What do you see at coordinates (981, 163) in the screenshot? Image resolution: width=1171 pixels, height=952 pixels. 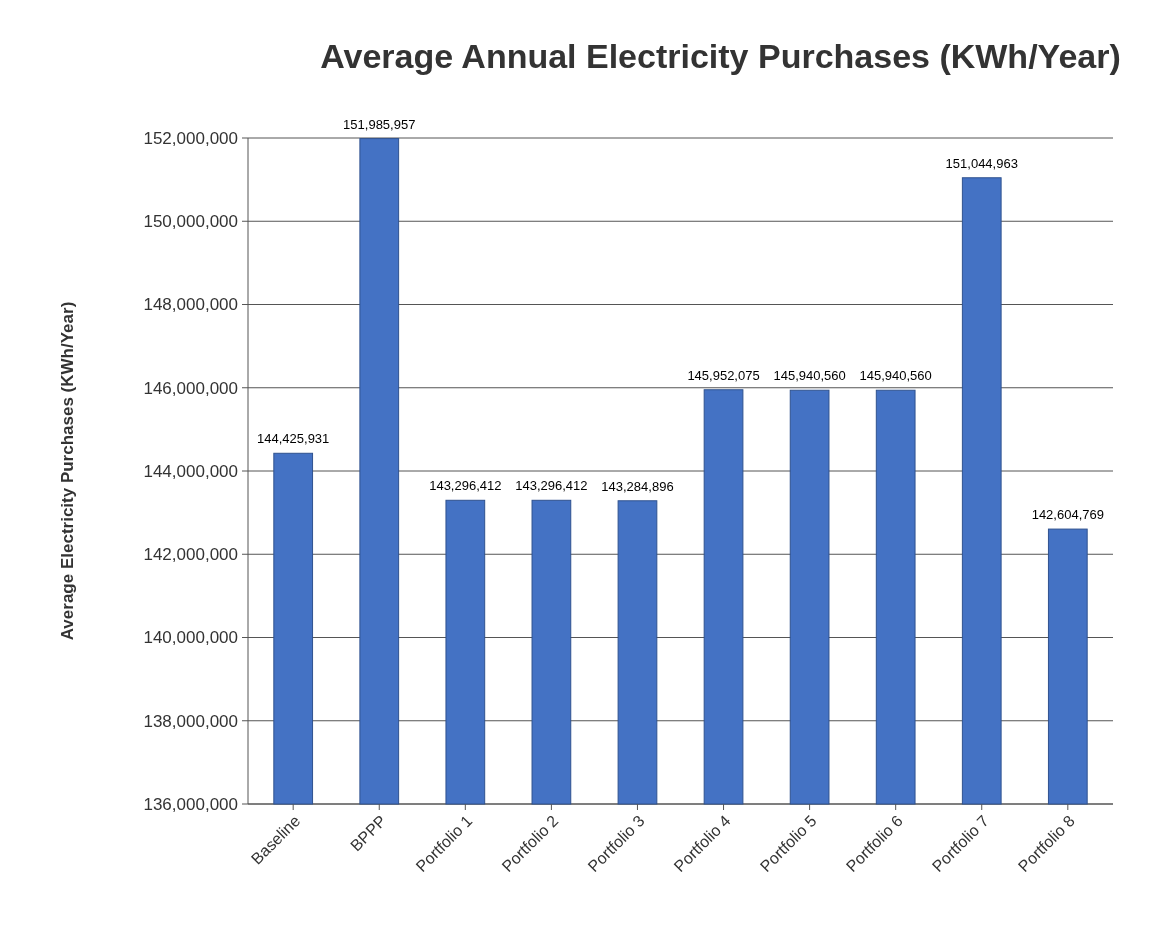 I see `data-label: 151,044,963` at bounding box center [981, 163].